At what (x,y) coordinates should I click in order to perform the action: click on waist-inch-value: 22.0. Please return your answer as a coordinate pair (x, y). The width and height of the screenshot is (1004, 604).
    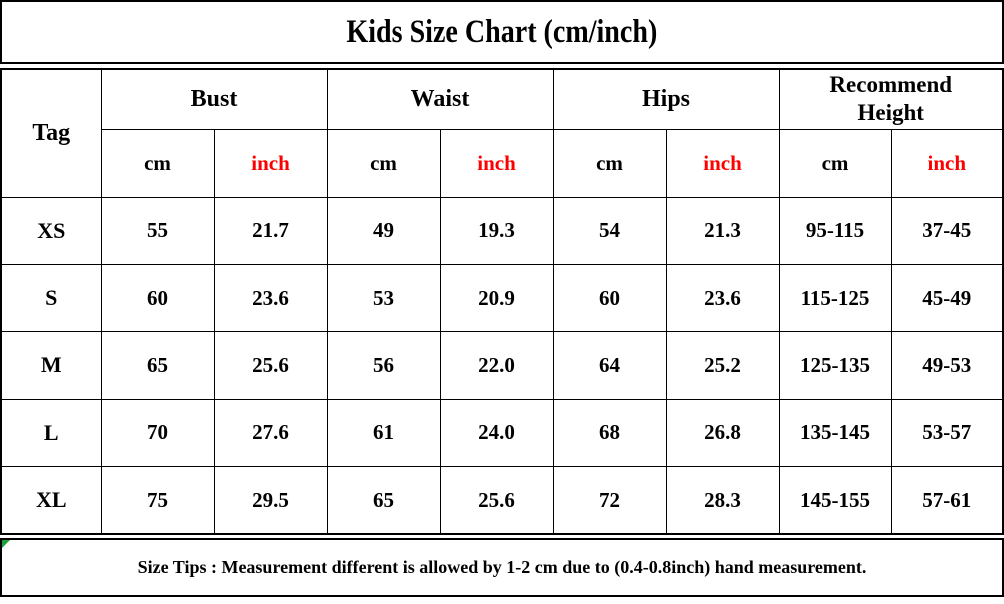
    Looking at the image, I should click on (496, 365).